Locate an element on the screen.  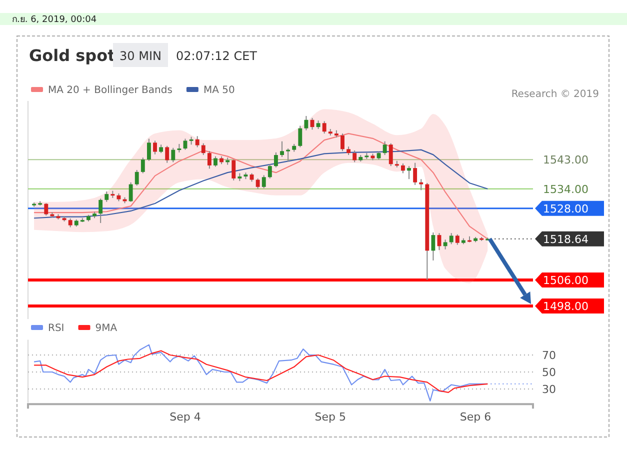
x-tick-label: Sep 4 is located at coordinates (185, 417).